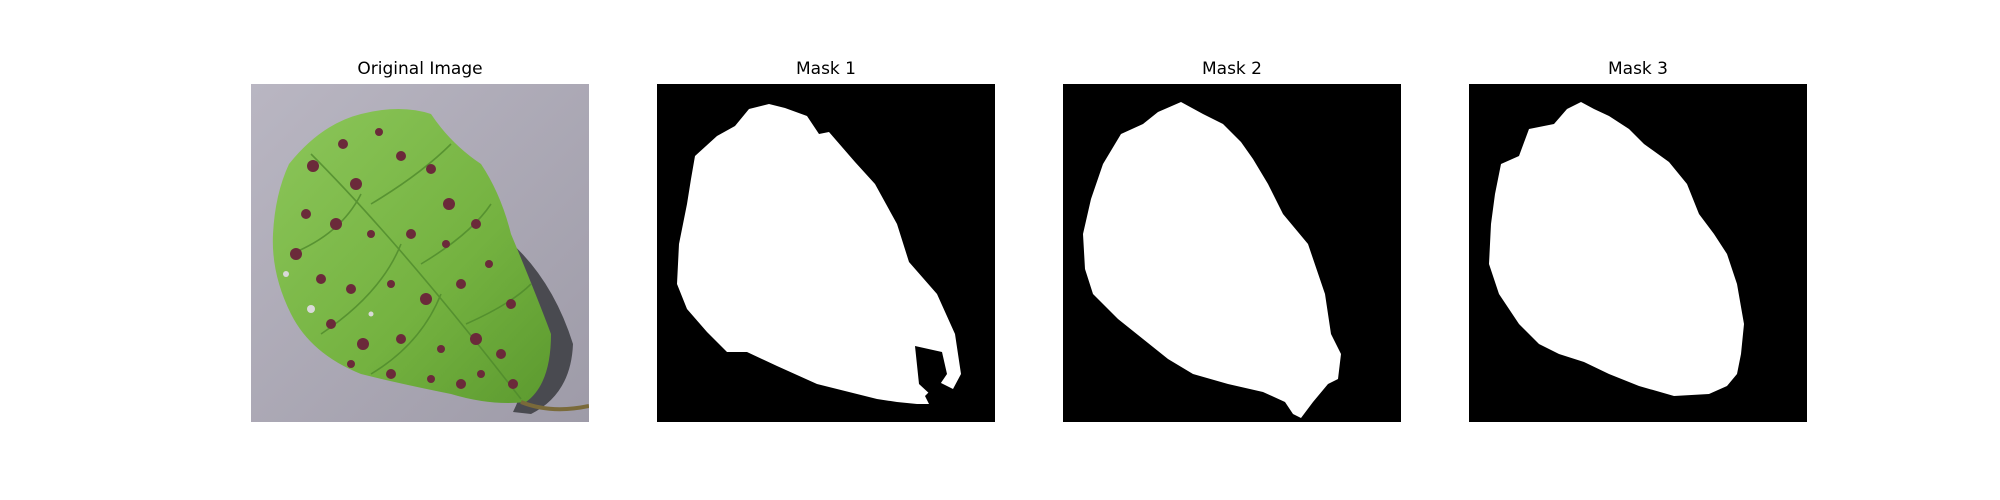 This screenshot has height=500, width=2000. What do you see at coordinates (420, 69) in the screenshot?
I see `panel-title-original-image: Original Image` at bounding box center [420, 69].